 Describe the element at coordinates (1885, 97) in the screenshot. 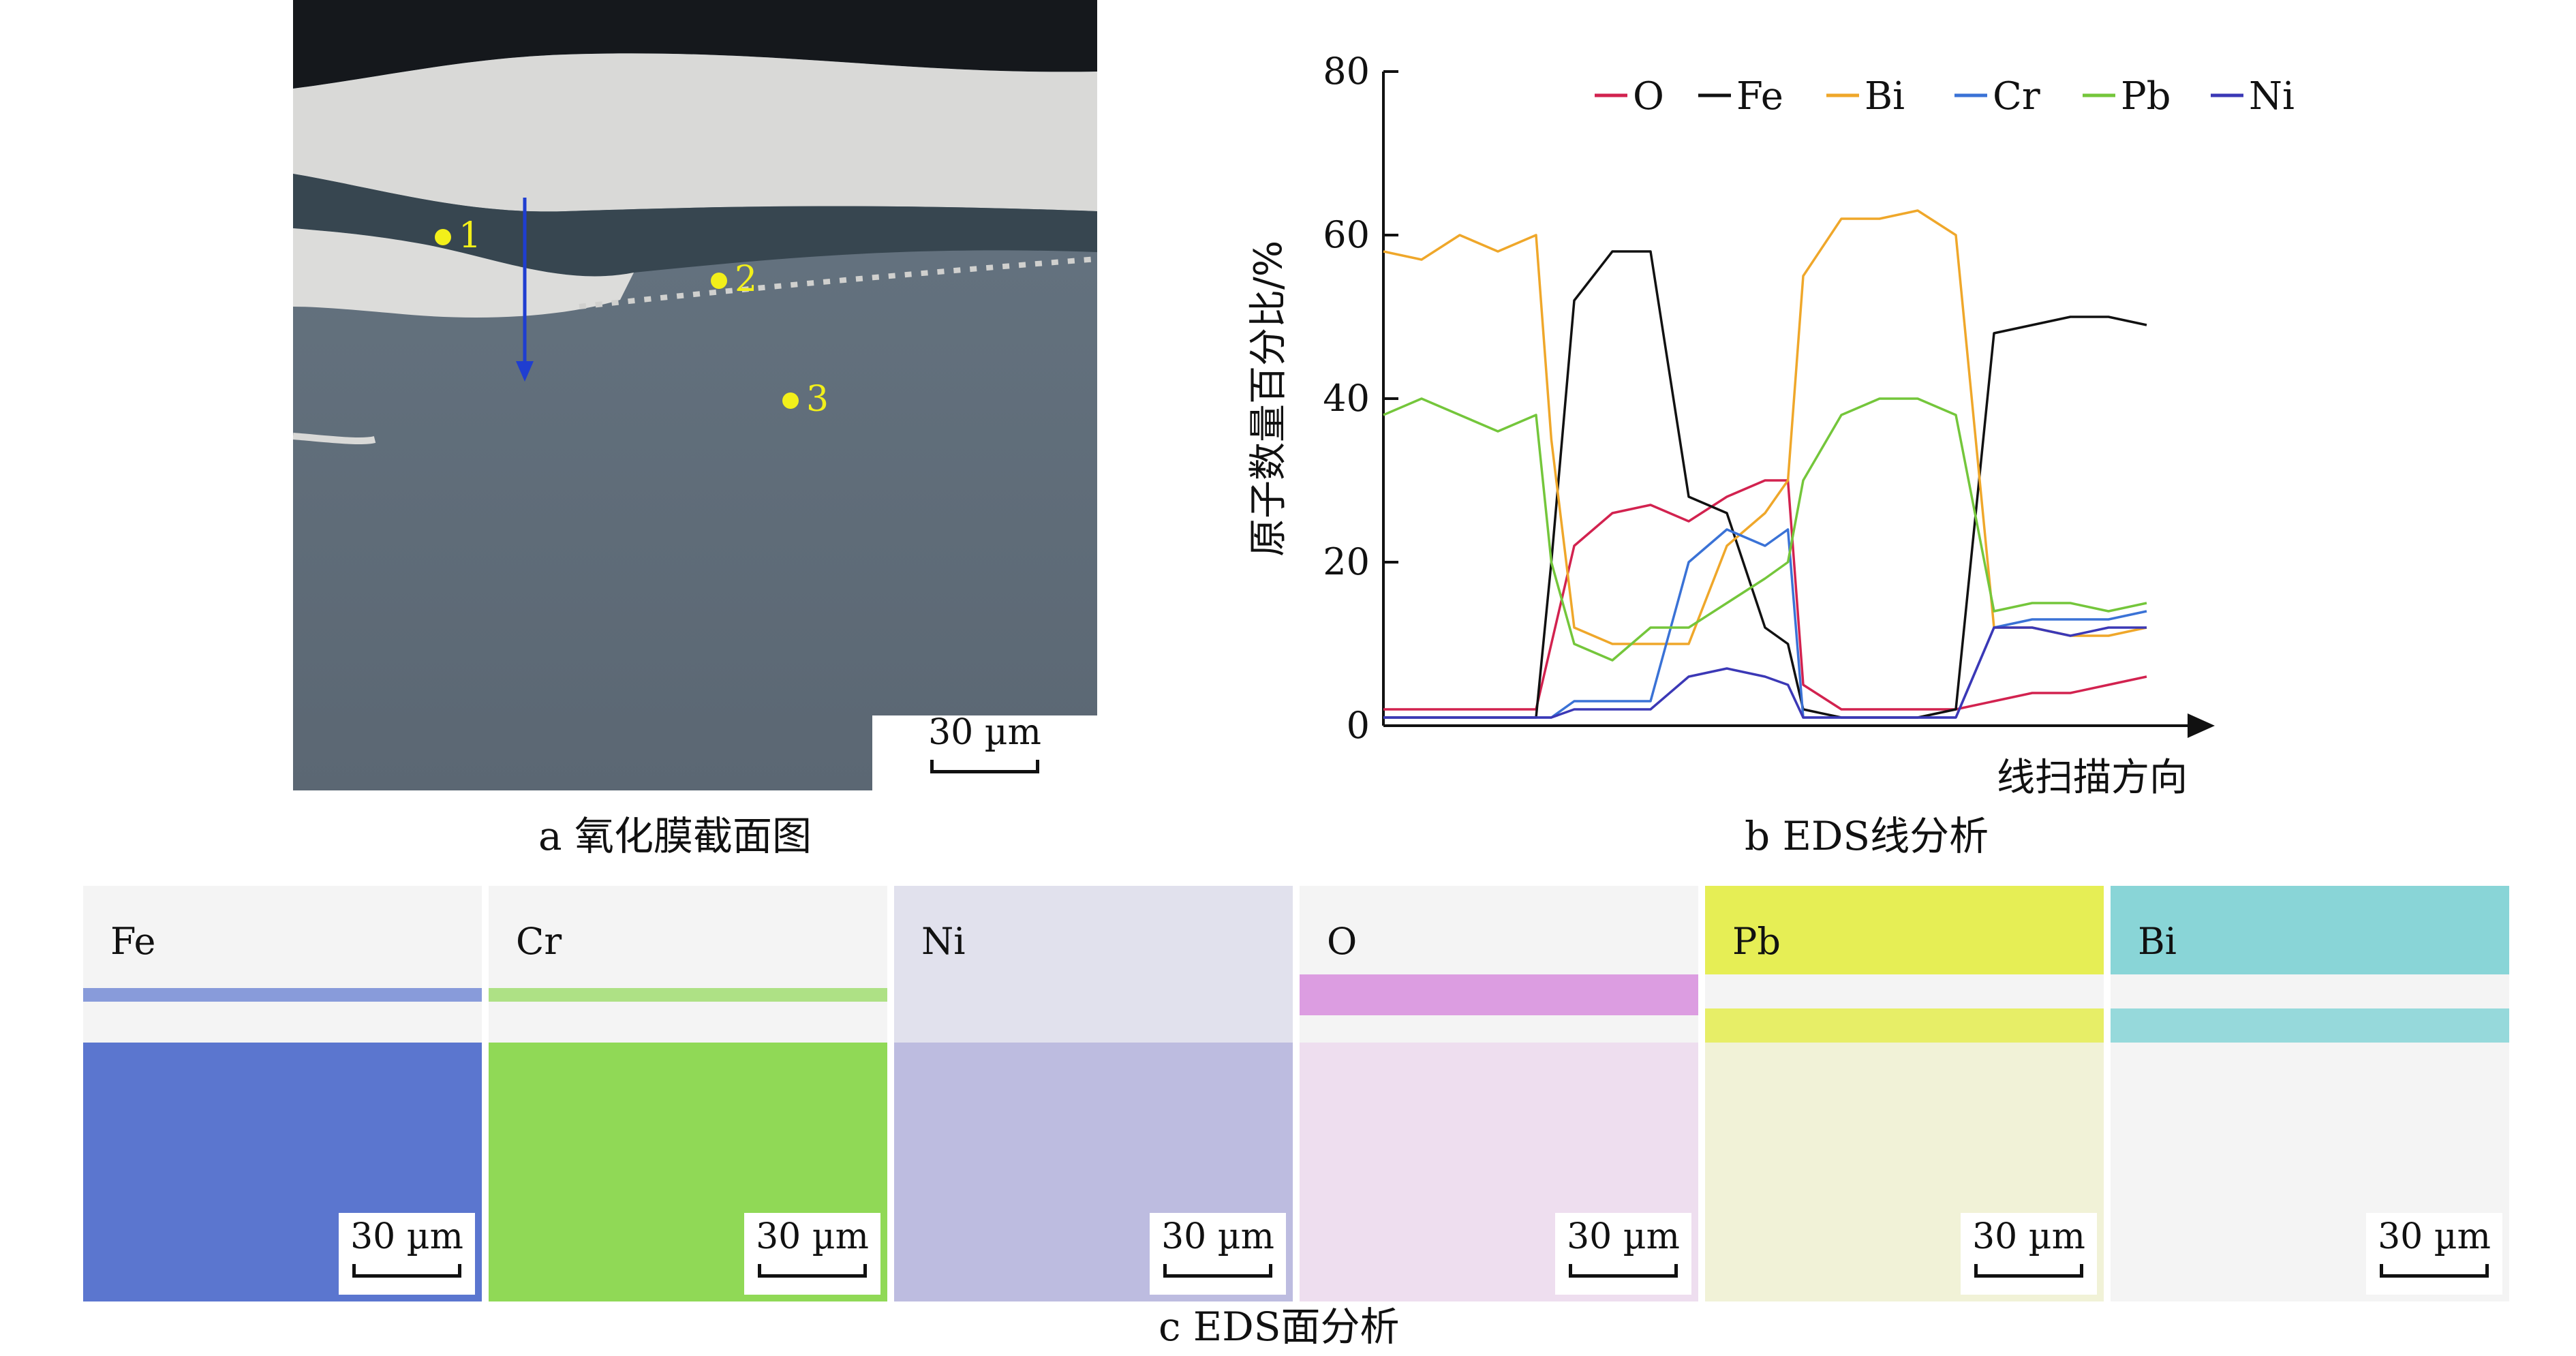

I see `legend-label-bi: Bi` at that location.